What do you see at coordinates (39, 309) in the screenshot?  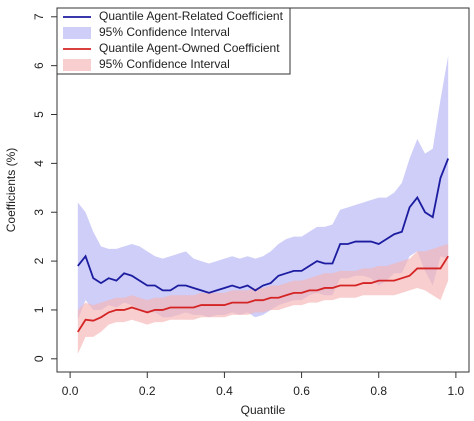 I see `y-tick-label: 1` at bounding box center [39, 309].